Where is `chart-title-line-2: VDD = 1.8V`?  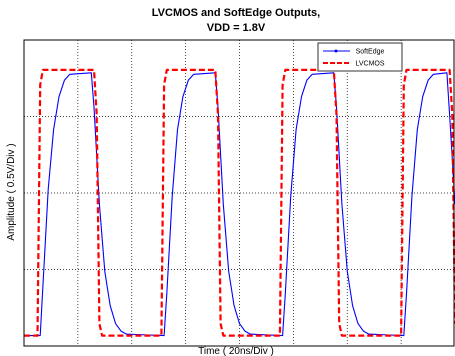 chart-title-line-2: VDD = 1.8V is located at coordinates (236, 28).